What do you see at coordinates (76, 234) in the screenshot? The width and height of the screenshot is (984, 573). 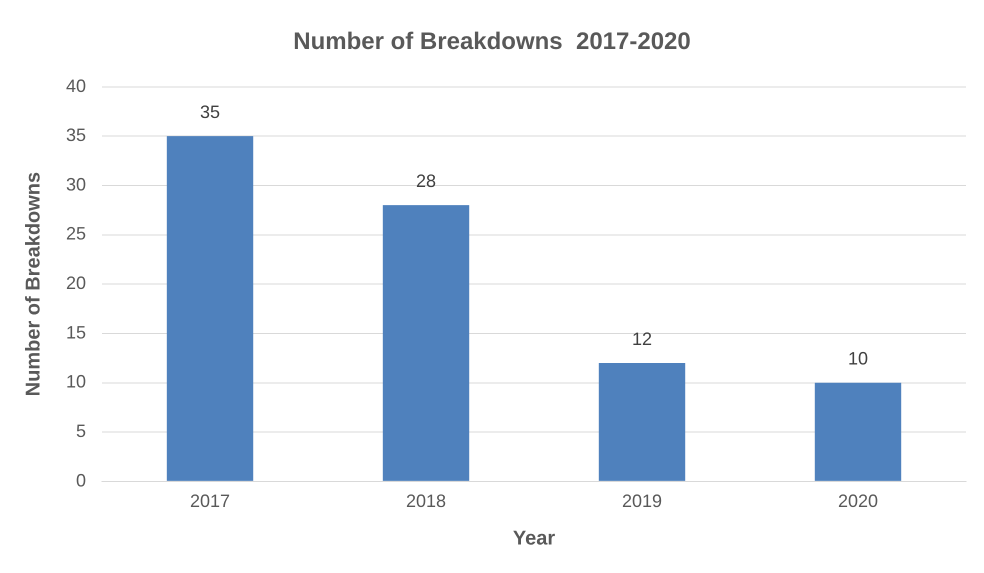 I see `y-tick-label: 25` at bounding box center [76, 234].